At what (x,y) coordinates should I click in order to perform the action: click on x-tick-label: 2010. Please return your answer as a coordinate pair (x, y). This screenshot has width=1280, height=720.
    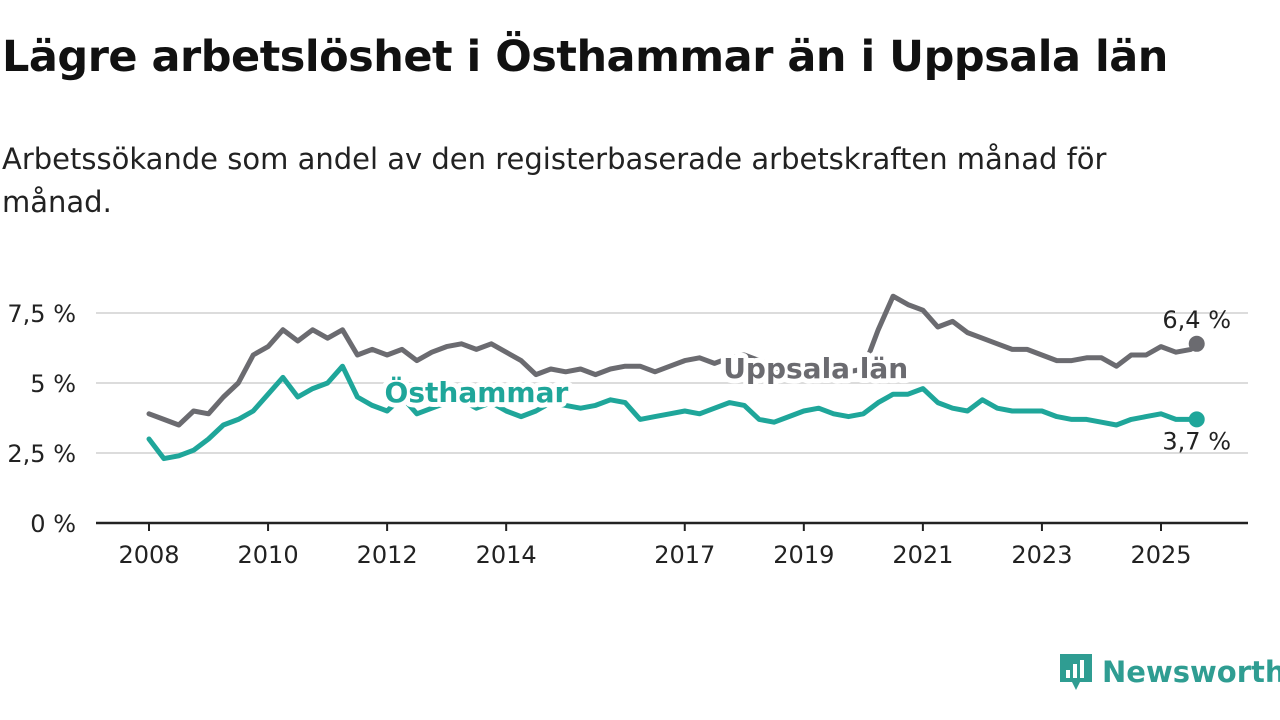
    Looking at the image, I should click on (268, 555).